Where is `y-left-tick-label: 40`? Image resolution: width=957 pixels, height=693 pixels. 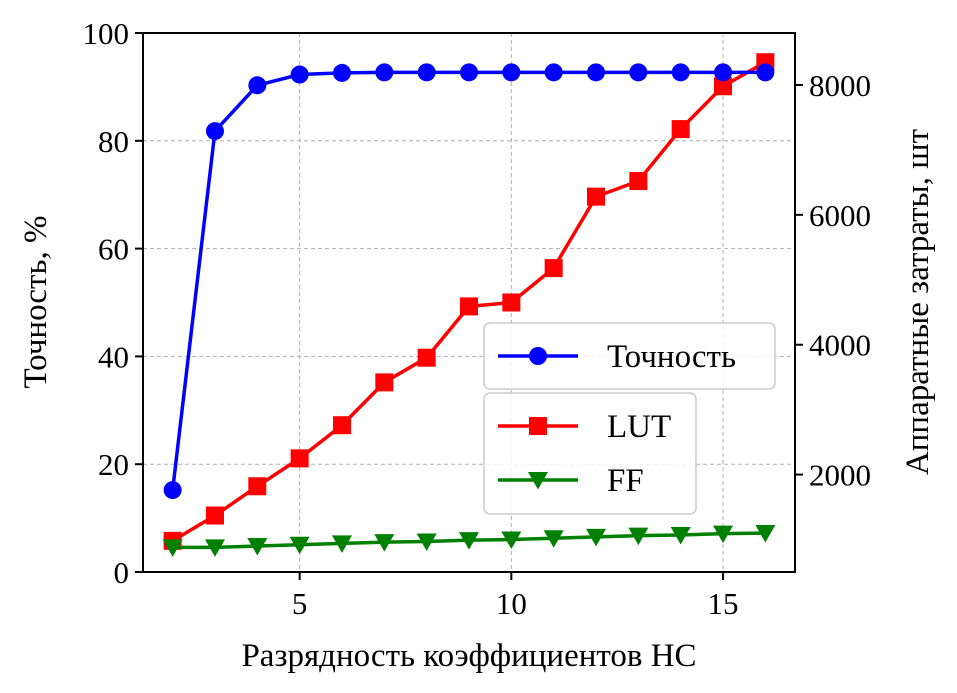
y-left-tick-label: 40 is located at coordinates (113, 356).